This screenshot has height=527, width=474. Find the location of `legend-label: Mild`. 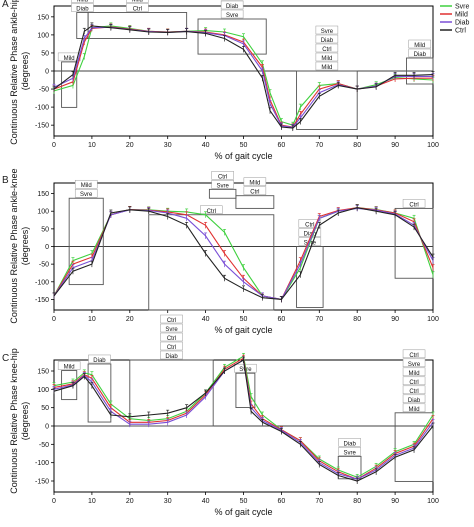

legend-label: Mild is located at coordinates (461, 15).